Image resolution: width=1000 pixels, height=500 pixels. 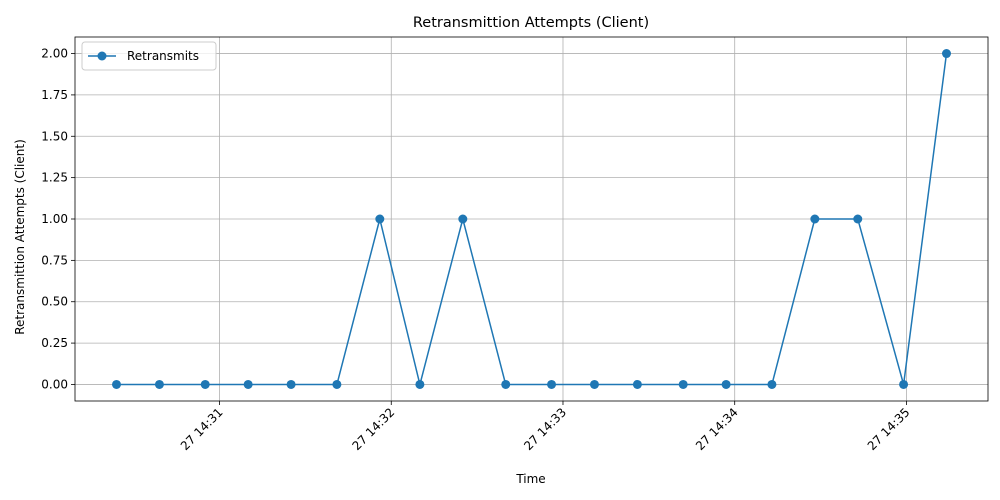 What do you see at coordinates (54, 54) in the screenshot?
I see `y-tick-label: 2.00` at bounding box center [54, 54].